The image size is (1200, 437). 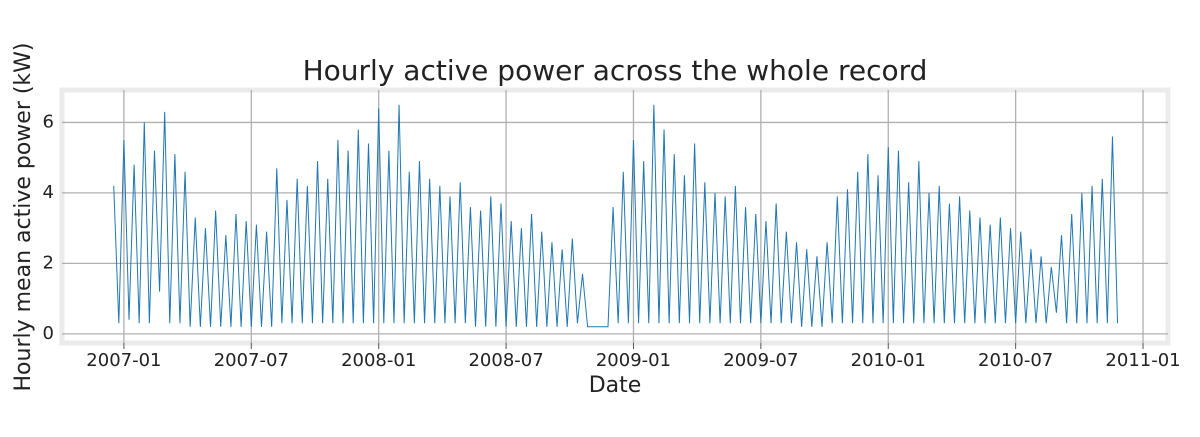 What do you see at coordinates (123, 360) in the screenshot?
I see `x-tick-label: 2007-01` at bounding box center [123, 360].